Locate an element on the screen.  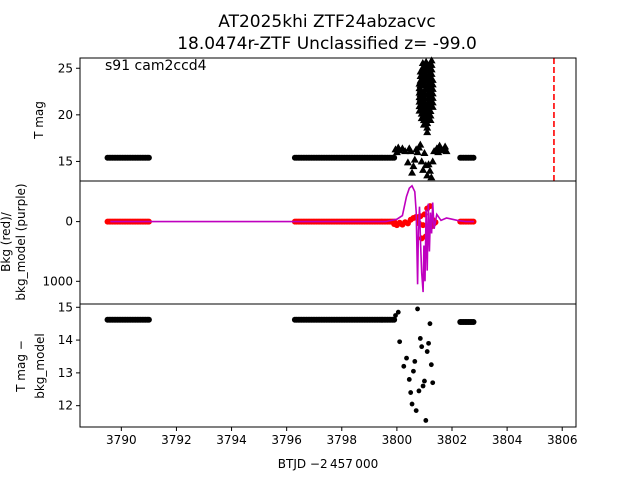
tmag-tick-label: 25 is located at coordinates (65, 68).